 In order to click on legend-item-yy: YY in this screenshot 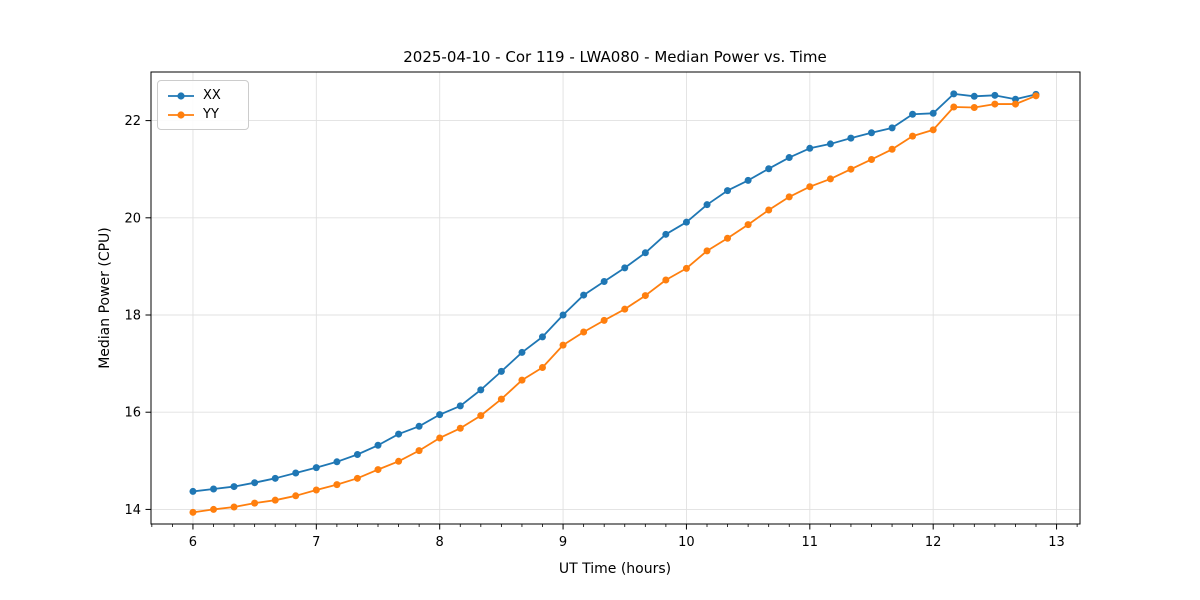, I will do `click(203, 114)`.